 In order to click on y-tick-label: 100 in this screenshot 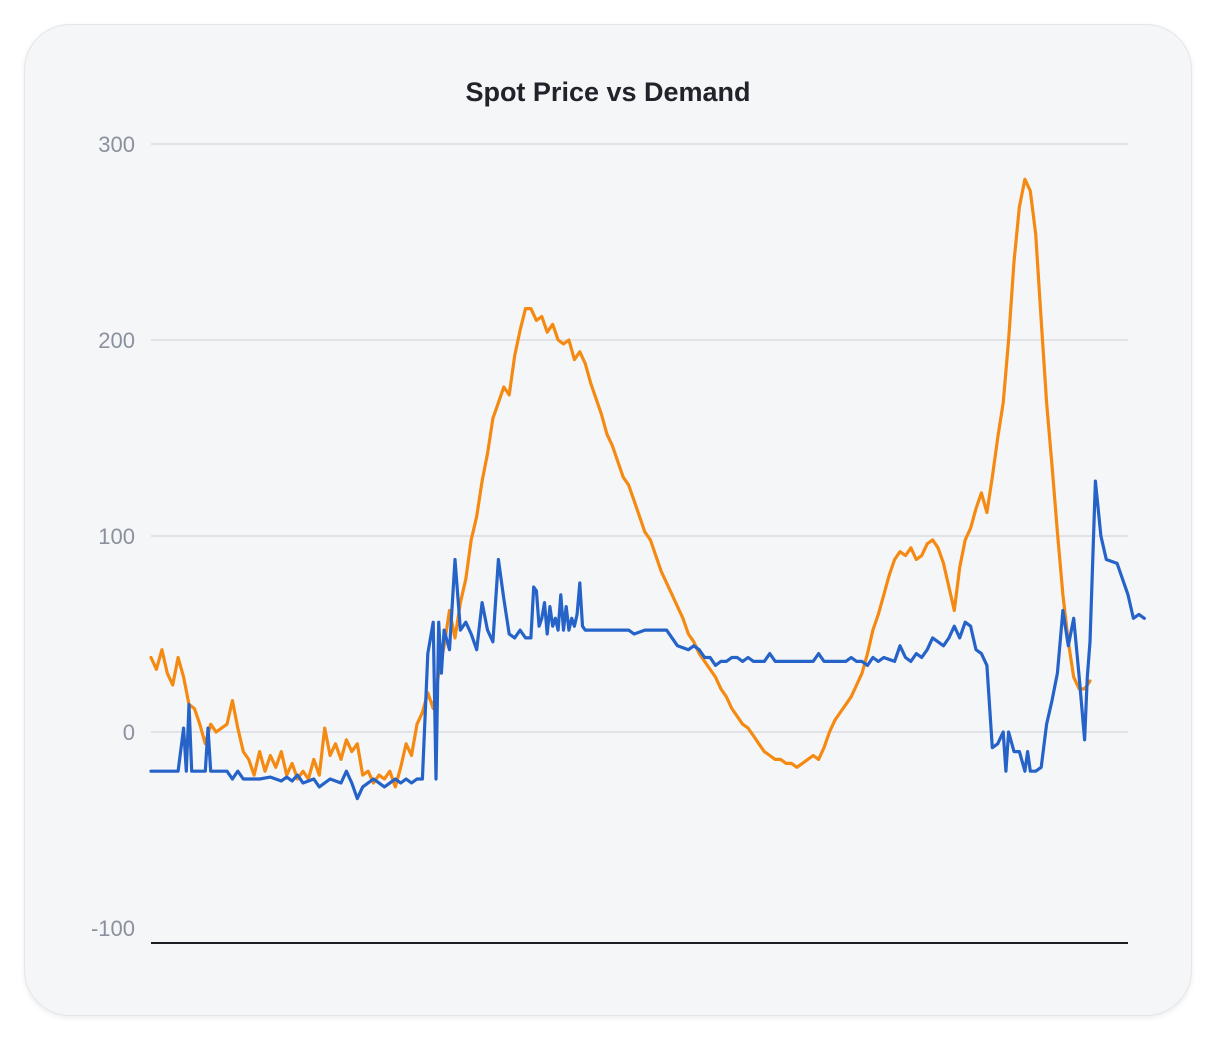, I will do `click(116, 536)`.